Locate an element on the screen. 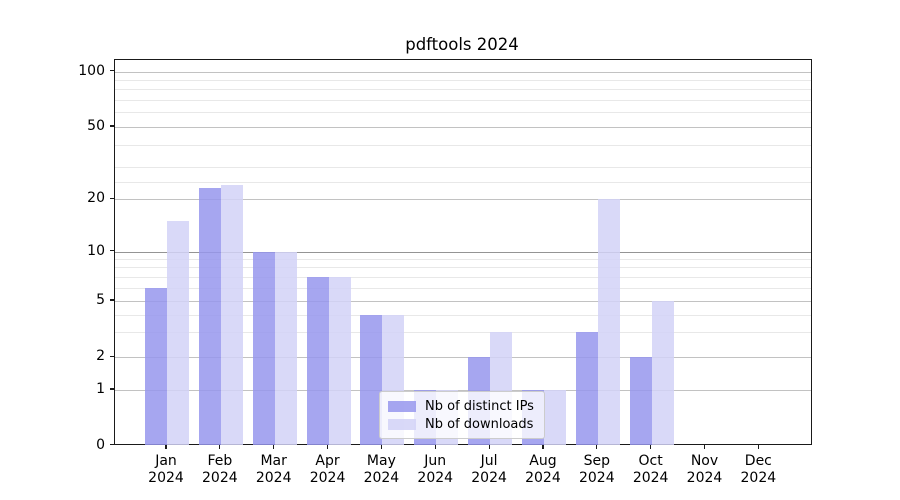 The image size is (900, 500). x-tick-label: Jul 2024 is located at coordinates (489, 469).